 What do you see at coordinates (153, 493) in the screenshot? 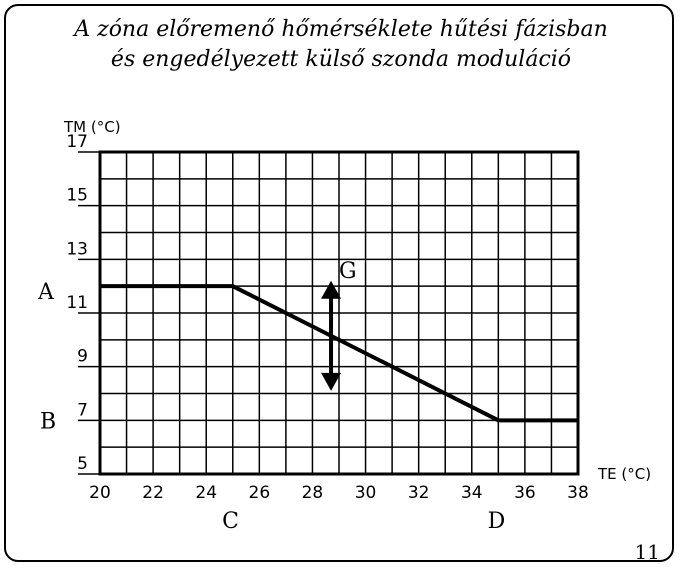
I see `x-tick-label: 22` at bounding box center [153, 493].